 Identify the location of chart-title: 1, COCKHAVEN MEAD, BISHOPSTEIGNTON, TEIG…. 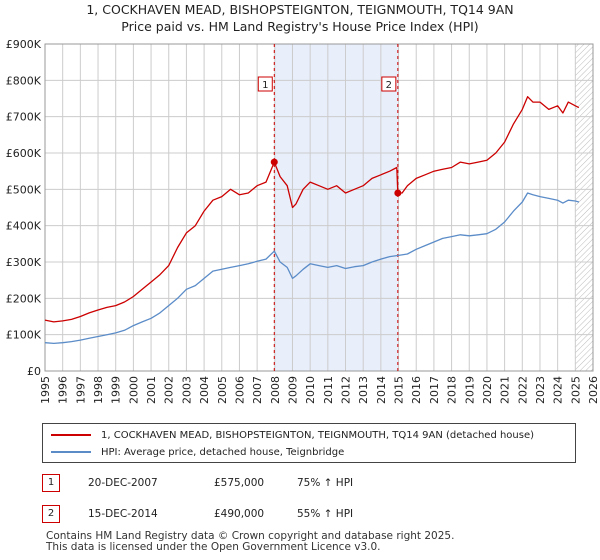
(300, 9).